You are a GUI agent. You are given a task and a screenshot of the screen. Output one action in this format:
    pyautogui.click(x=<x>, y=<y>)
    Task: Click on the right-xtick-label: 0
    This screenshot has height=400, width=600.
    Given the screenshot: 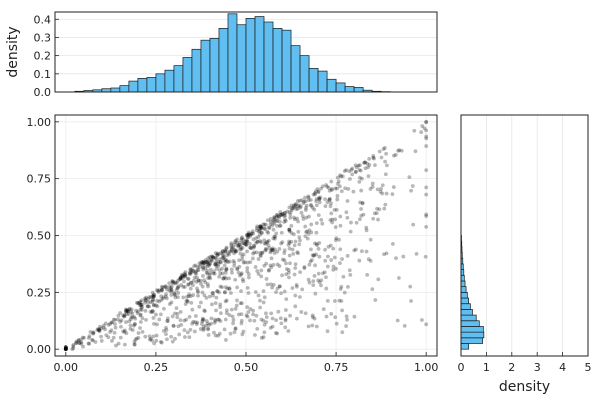 What is the action you would take?
    pyautogui.click(x=461, y=367)
    